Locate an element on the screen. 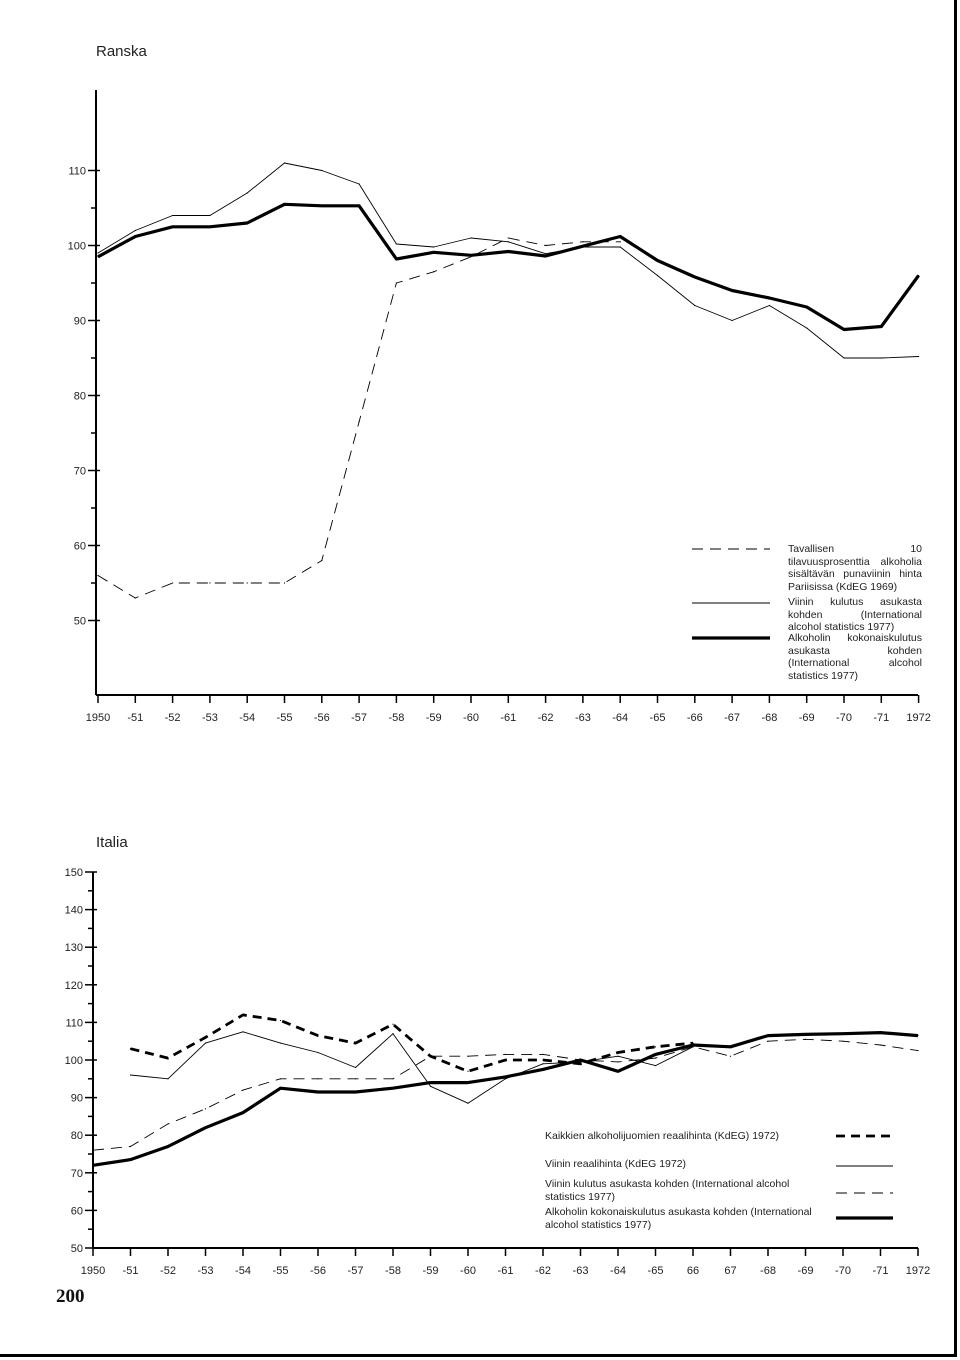  legend-entry: Viinin reaalihinta (KdEG 1972) is located at coordinates (616, 1164).